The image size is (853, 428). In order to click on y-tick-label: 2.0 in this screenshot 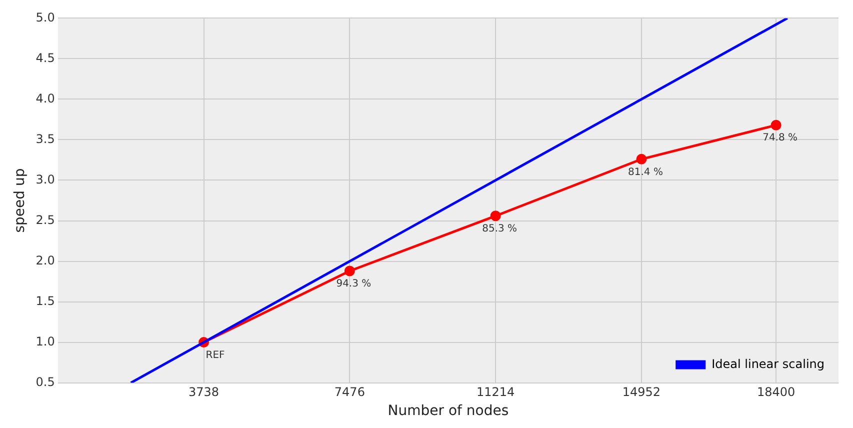, I will do `click(45, 260)`.